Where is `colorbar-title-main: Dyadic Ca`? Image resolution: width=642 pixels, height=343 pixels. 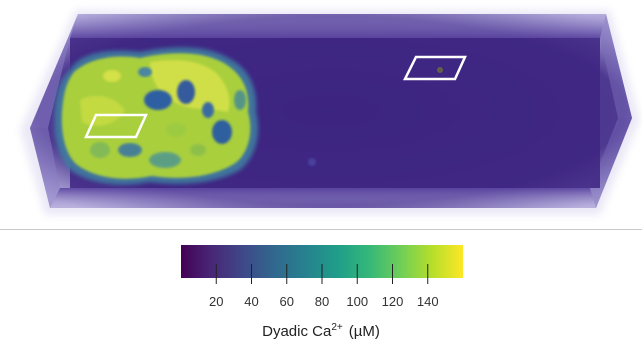
colorbar-title-main: Dyadic Ca is located at coordinates (297, 331).